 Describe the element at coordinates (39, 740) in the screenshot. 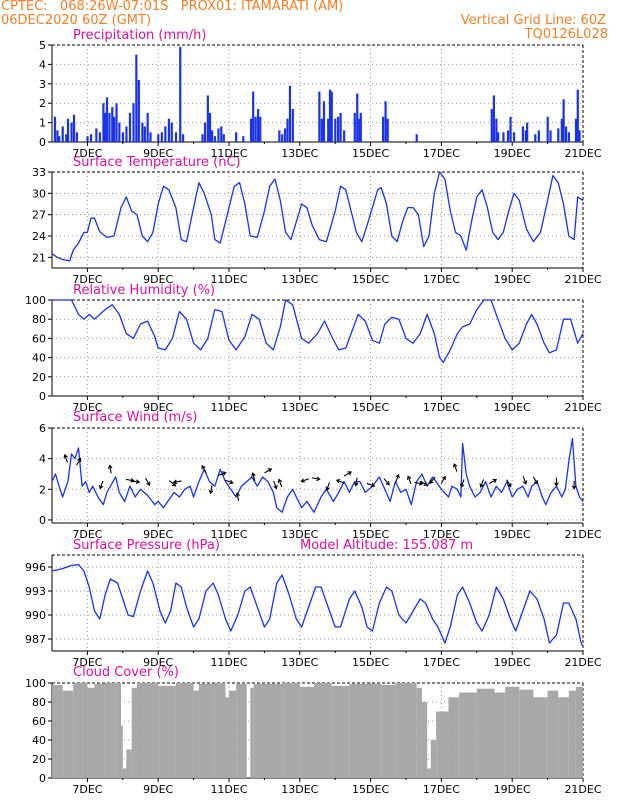

I see `panel-5-y-tick-label: 40` at that location.